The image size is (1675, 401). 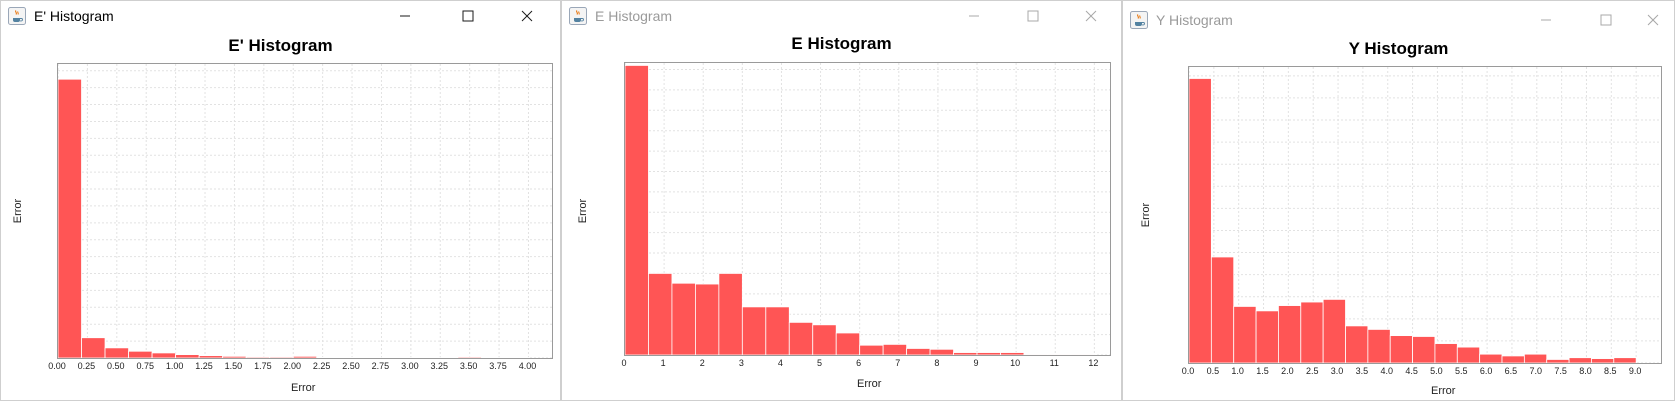 What do you see at coordinates (859, 363) in the screenshot?
I see `x-tick-label: 6` at bounding box center [859, 363].